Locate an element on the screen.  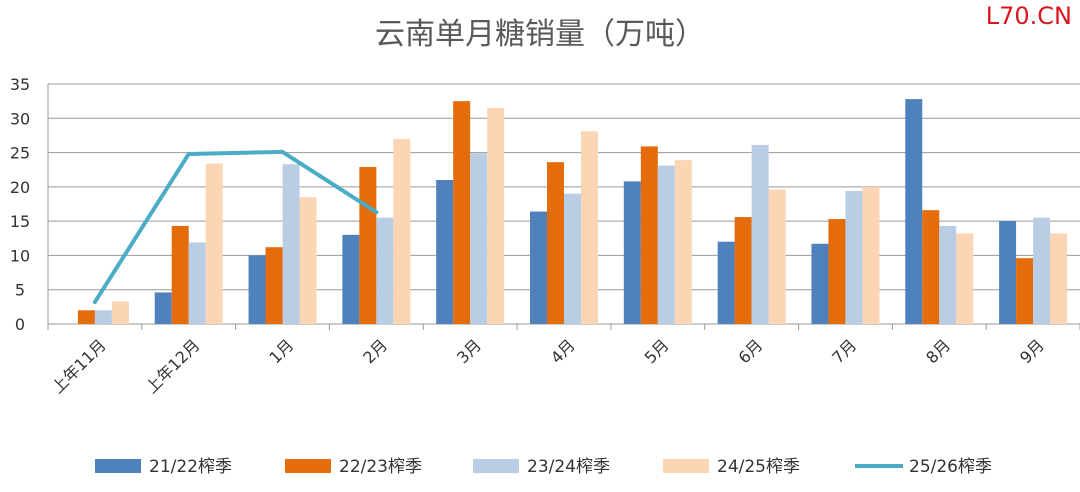
legend-label: 25/26榨季 is located at coordinates (950, 467).